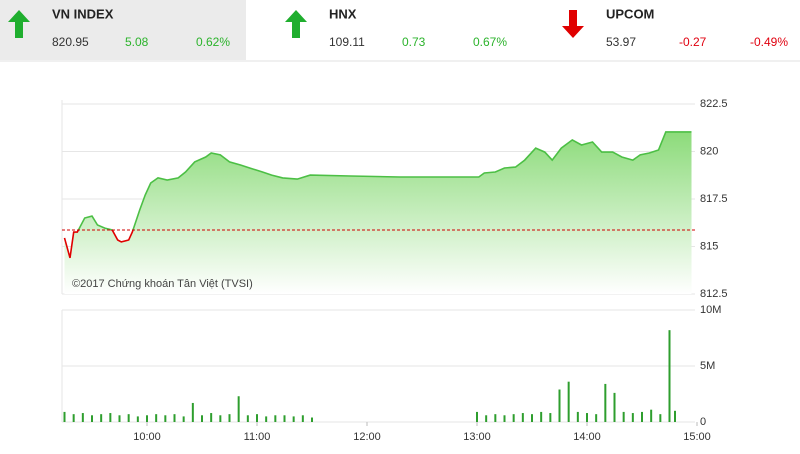 This screenshot has height=454, width=800. What do you see at coordinates (83, 13) in the screenshot?
I see `index-name: VN INDEX` at bounding box center [83, 13].